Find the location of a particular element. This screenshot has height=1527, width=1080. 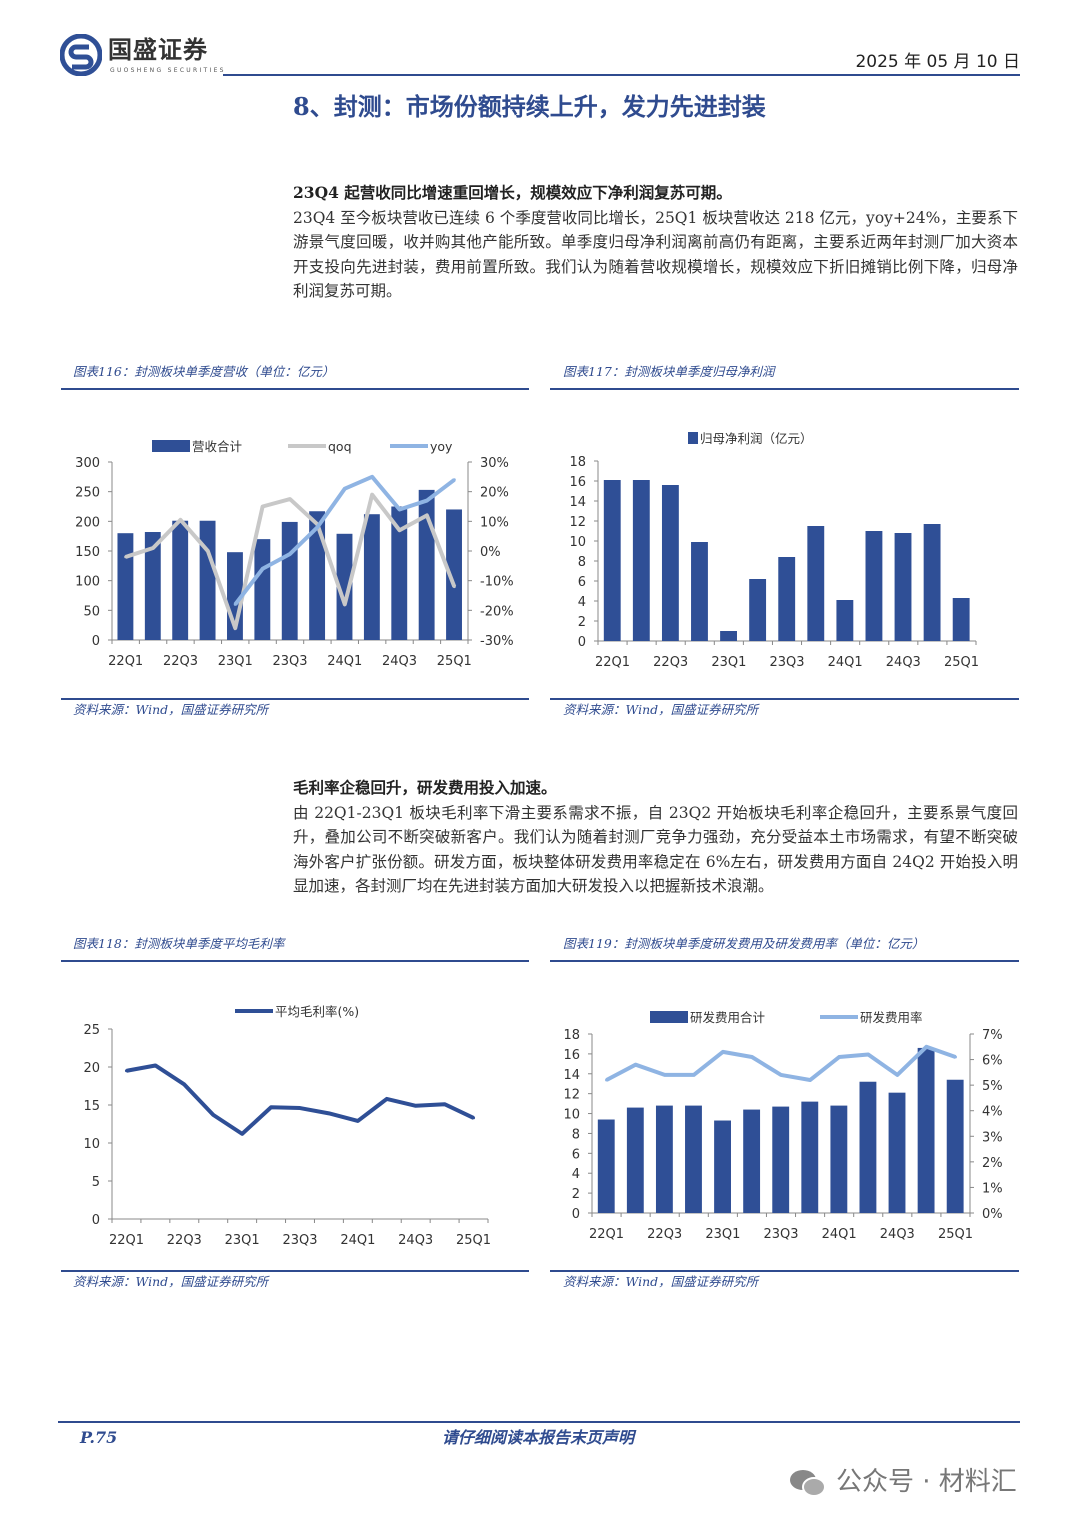

bar-23Q4 is located at coordinates (317, 575).